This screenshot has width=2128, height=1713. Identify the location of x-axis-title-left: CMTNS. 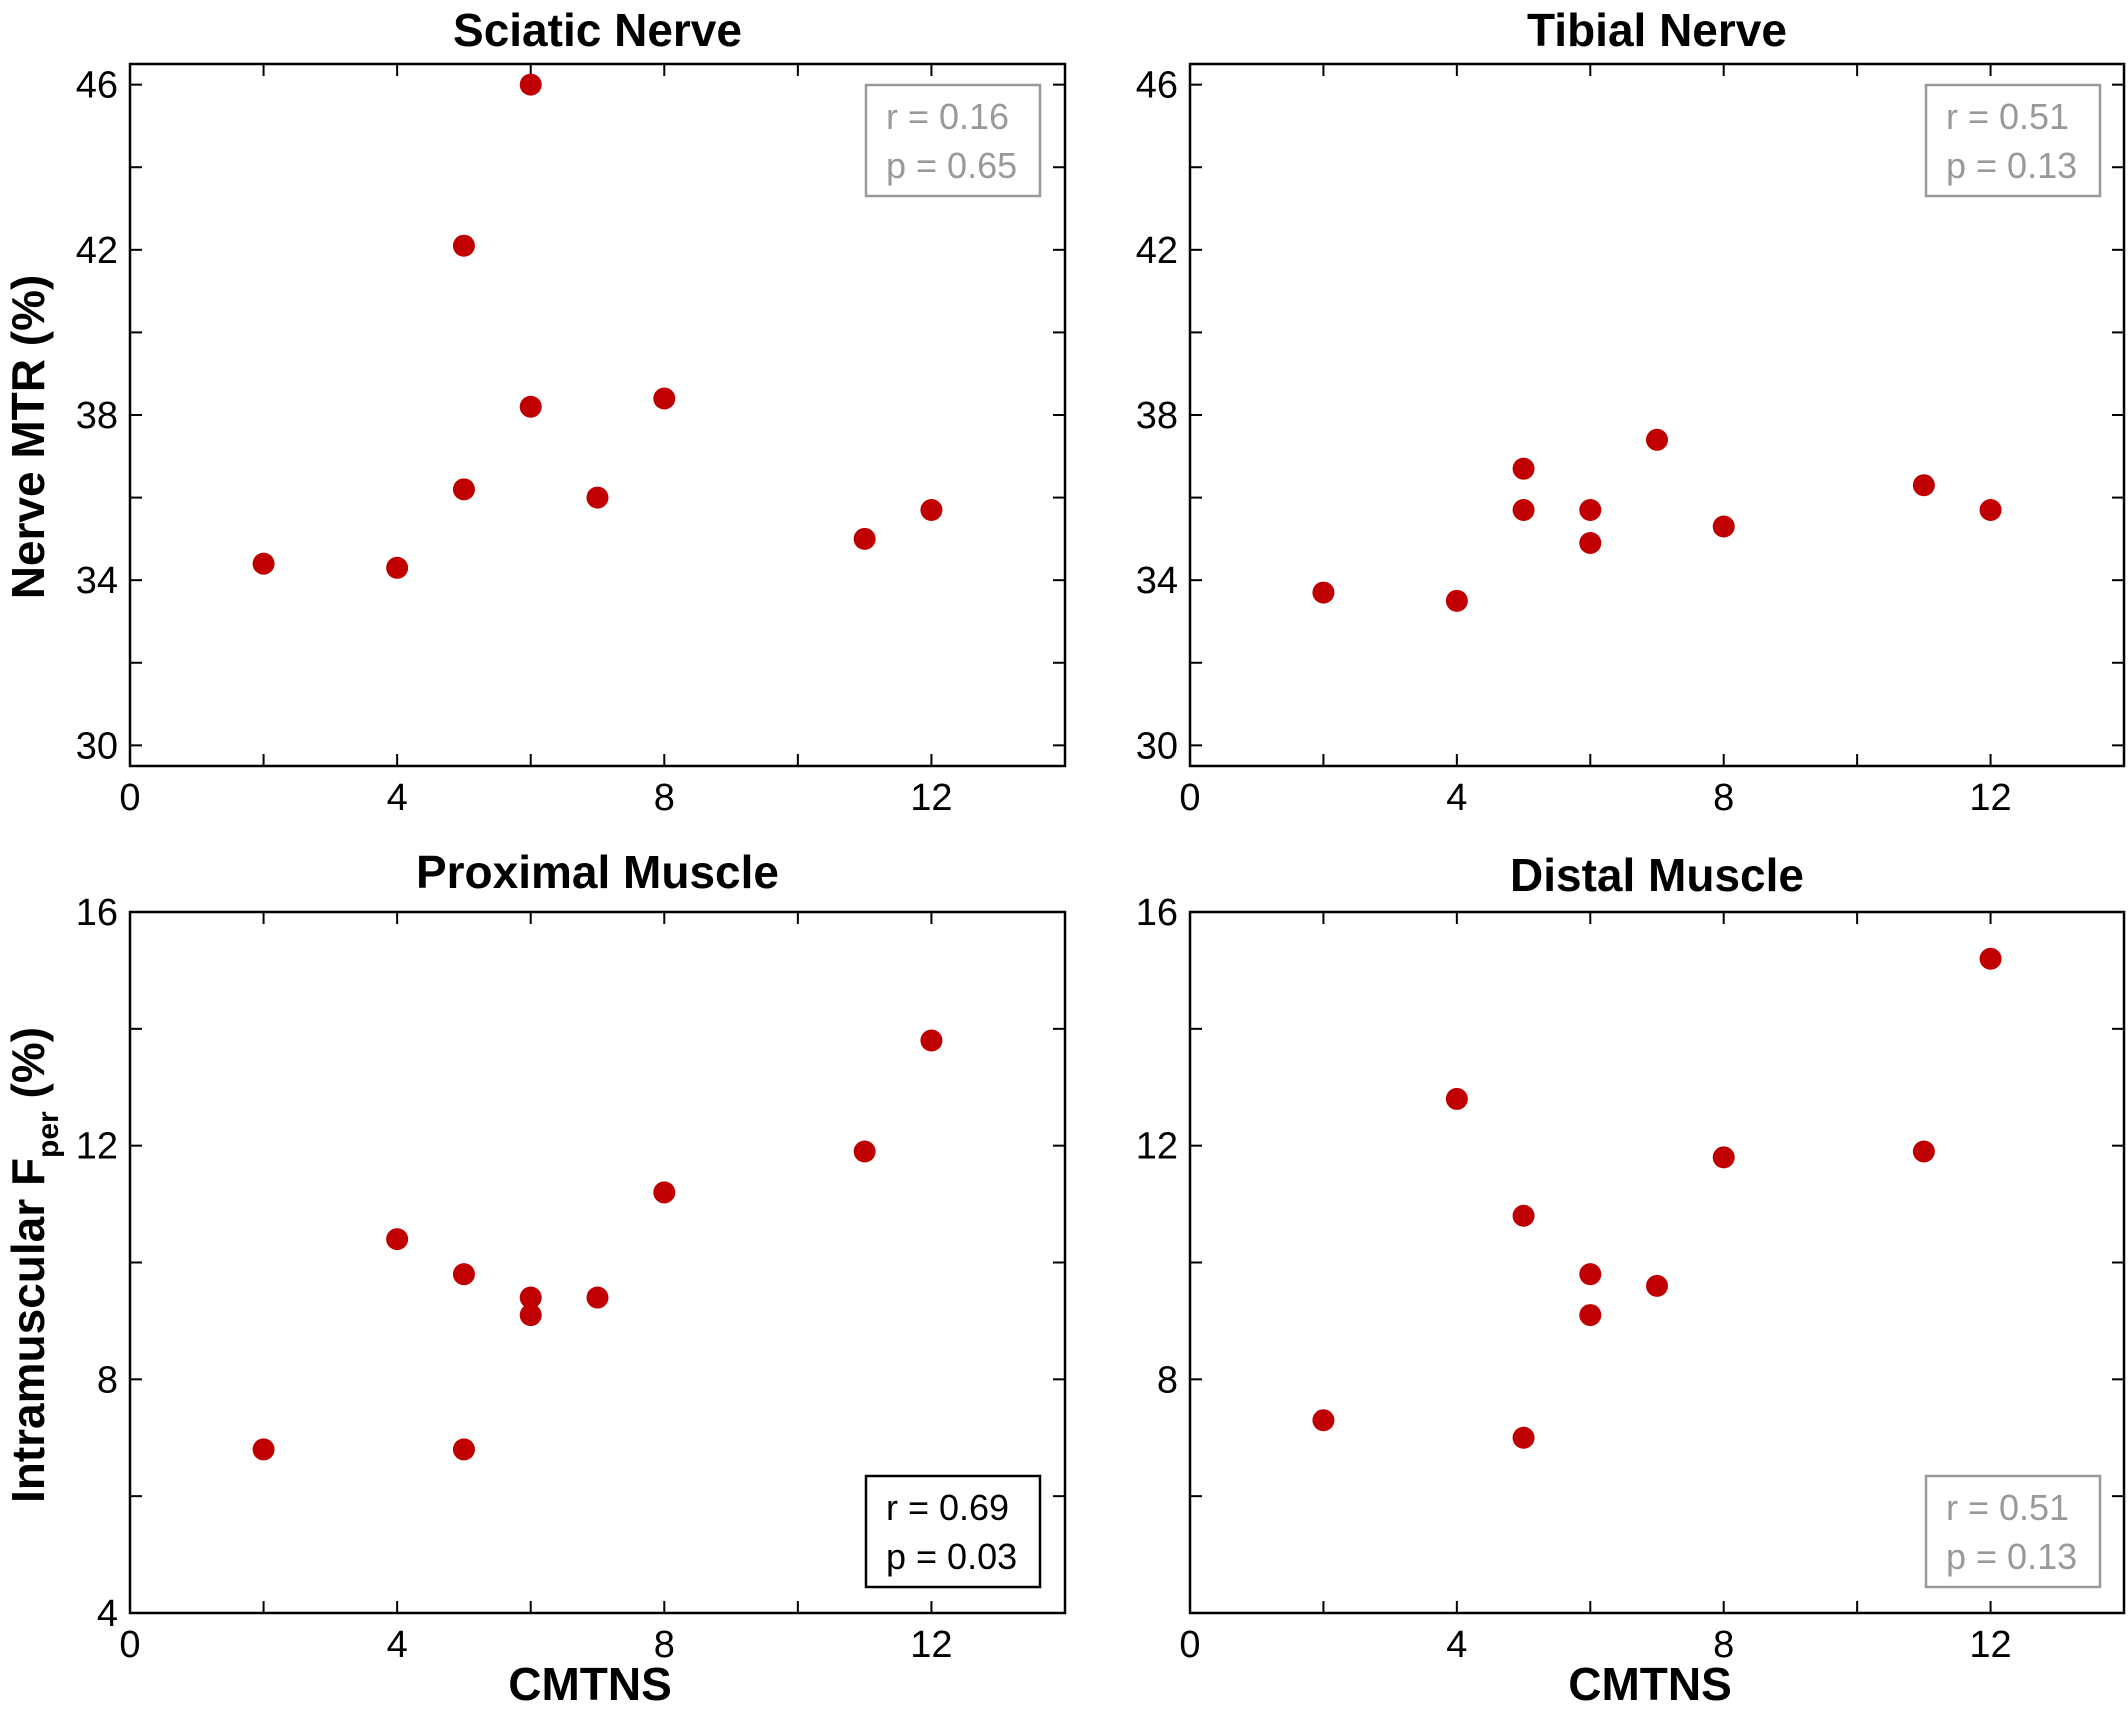
(590, 1684).